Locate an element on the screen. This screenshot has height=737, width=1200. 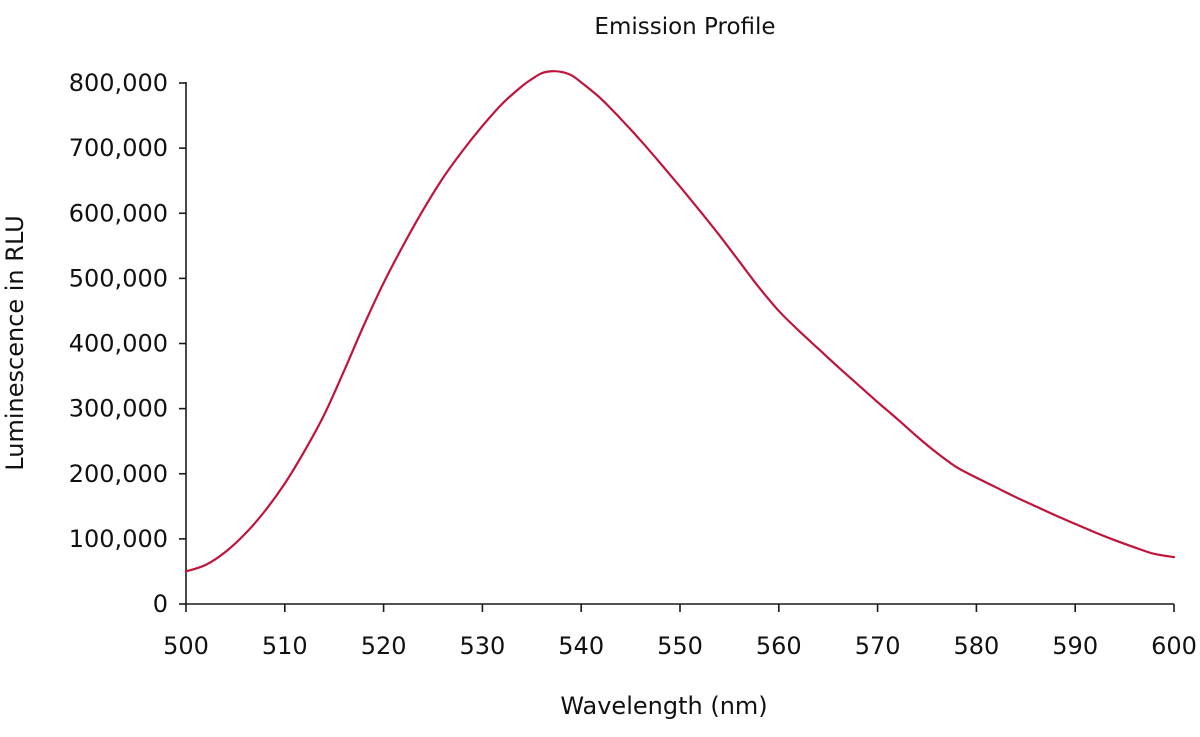
x-tick-label: 540 is located at coordinates (581, 646).